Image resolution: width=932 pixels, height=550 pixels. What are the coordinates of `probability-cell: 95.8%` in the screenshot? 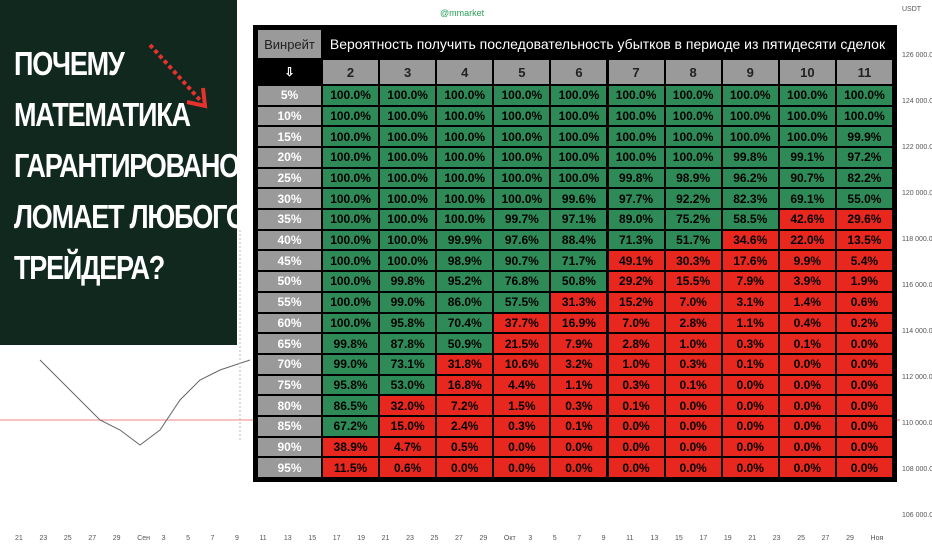 It's located at (351, 385).